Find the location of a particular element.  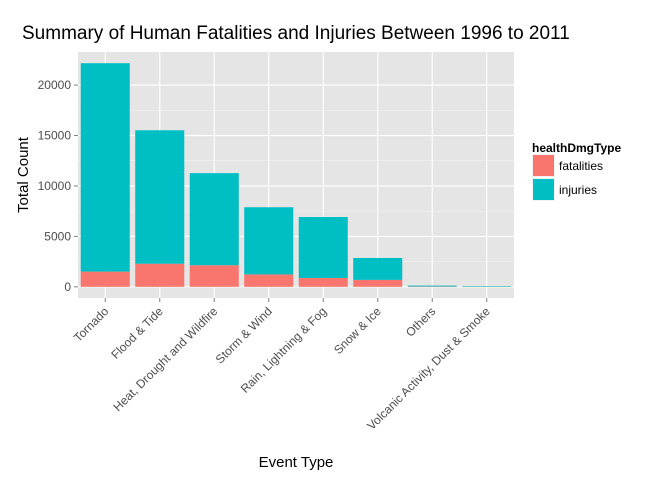

legend: healthDmgType fatalities injuries is located at coordinates (576, 171).